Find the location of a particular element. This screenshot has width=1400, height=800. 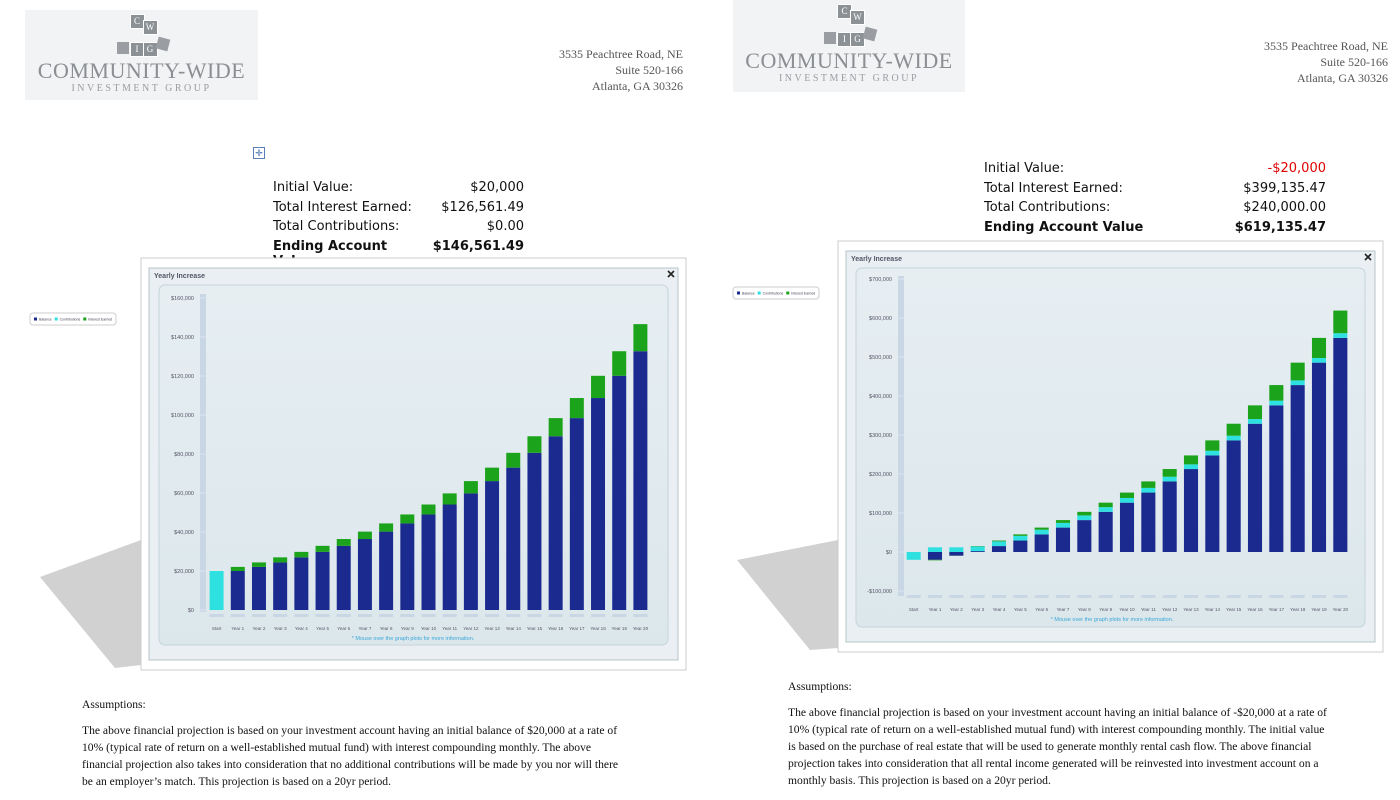

y-tick-label: $500,000 is located at coordinates (880, 358).